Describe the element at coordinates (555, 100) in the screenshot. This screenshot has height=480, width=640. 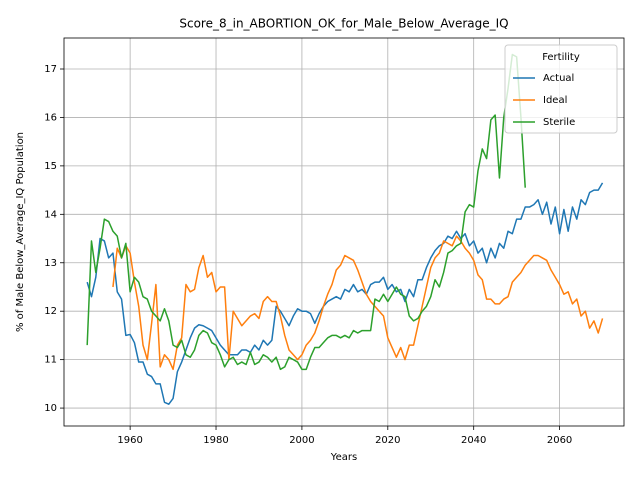
I see `legend-label: Ideal` at that location.